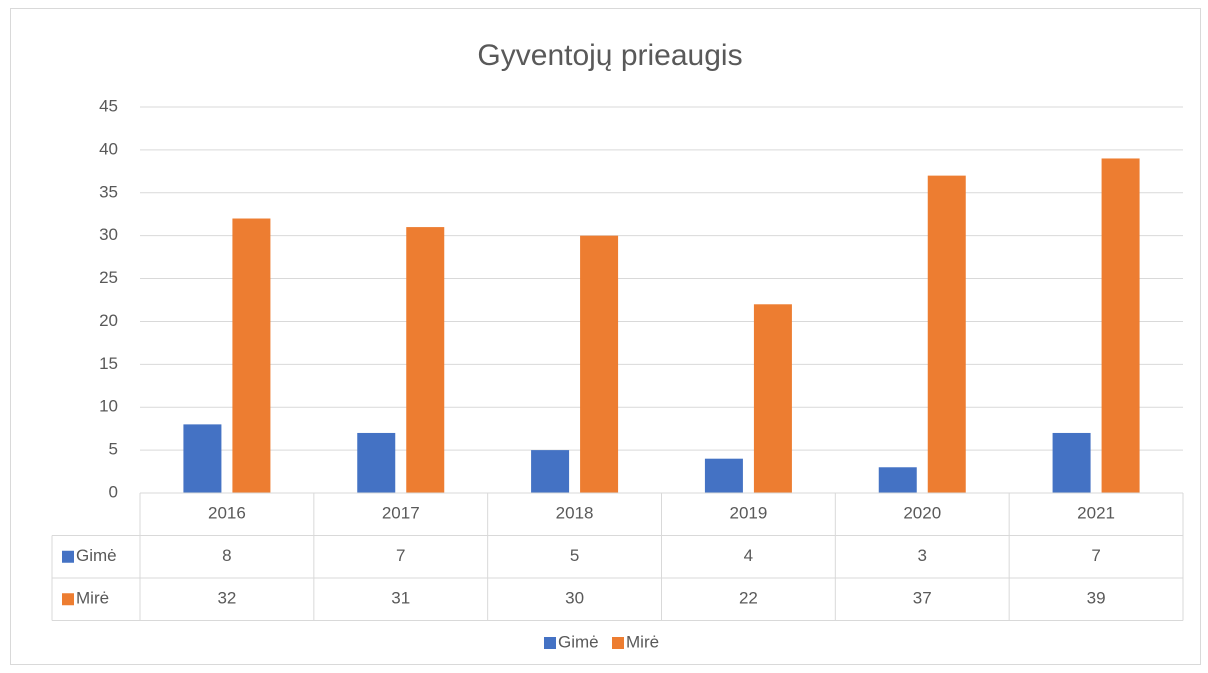  What do you see at coordinates (574, 555) in the screenshot?
I see `table-value: 5` at bounding box center [574, 555].